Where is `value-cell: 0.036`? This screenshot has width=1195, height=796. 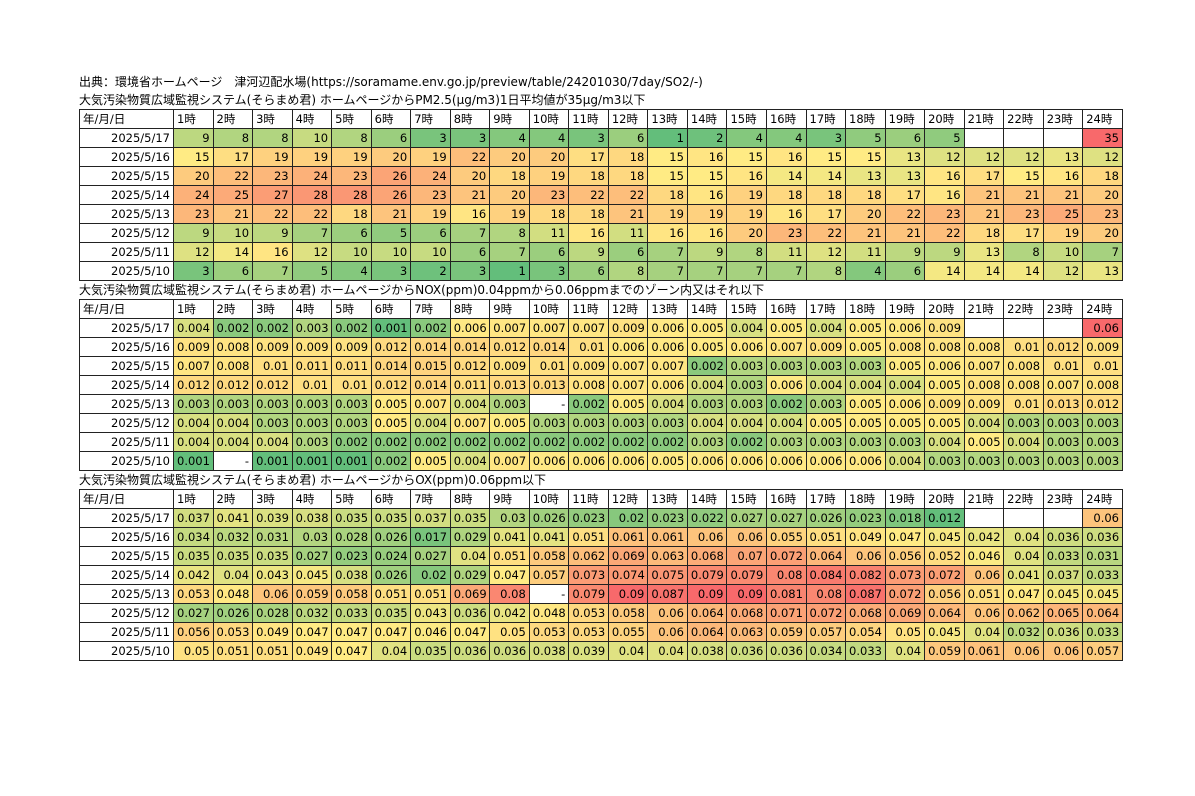 value-cell: 0.036 is located at coordinates (1063, 632).